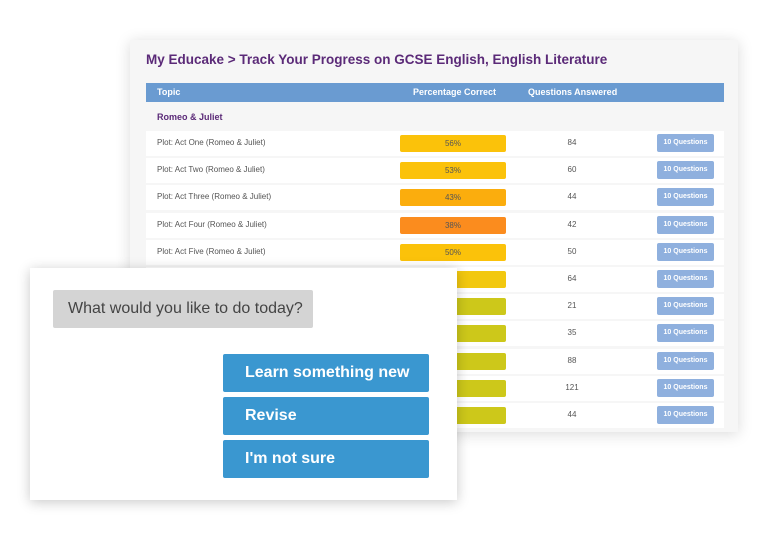 This screenshot has height=543, width=768. What do you see at coordinates (211, 251) in the screenshot?
I see `topic-label: Plot: Act Five (Romeo & Juliet)` at bounding box center [211, 251].